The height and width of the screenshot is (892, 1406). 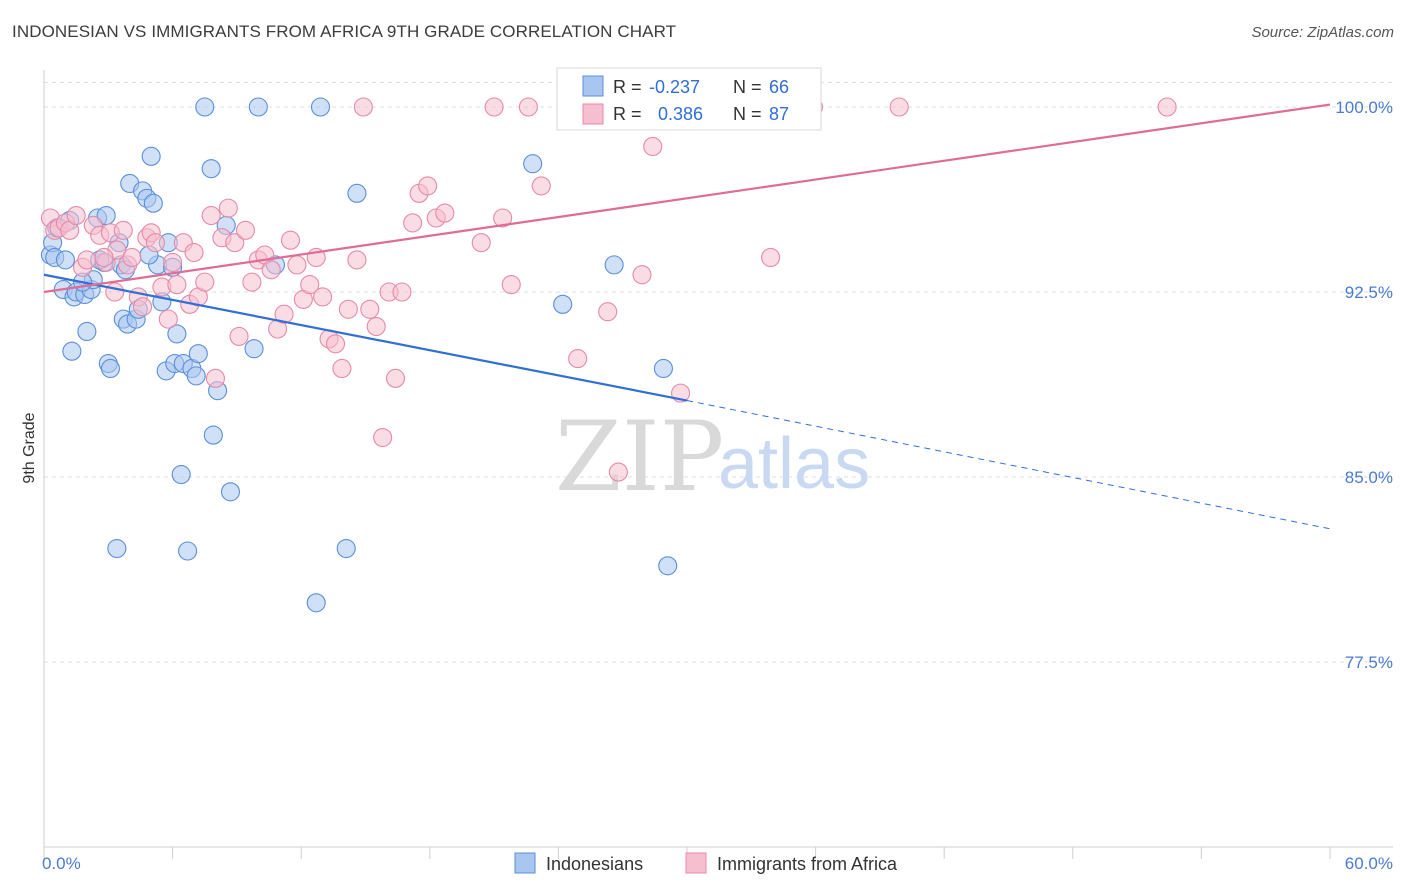 What do you see at coordinates (525, 863) in the screenshot?
I see `legend-swatch-indonesians` at bounding box center [525, 863].